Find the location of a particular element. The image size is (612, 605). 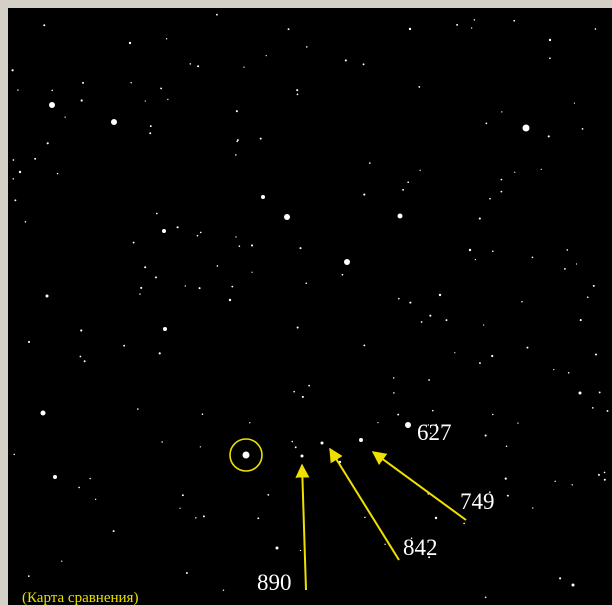

label-627: 627 is located at coordinates (434, 432).